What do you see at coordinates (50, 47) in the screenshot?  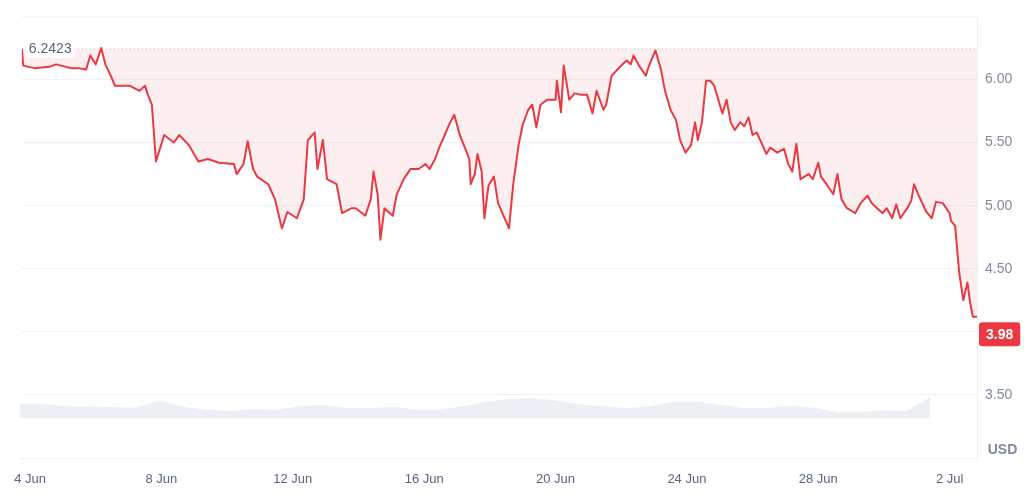 I see `ref-line-label: 6.2423` at bounding box center [50, 47].